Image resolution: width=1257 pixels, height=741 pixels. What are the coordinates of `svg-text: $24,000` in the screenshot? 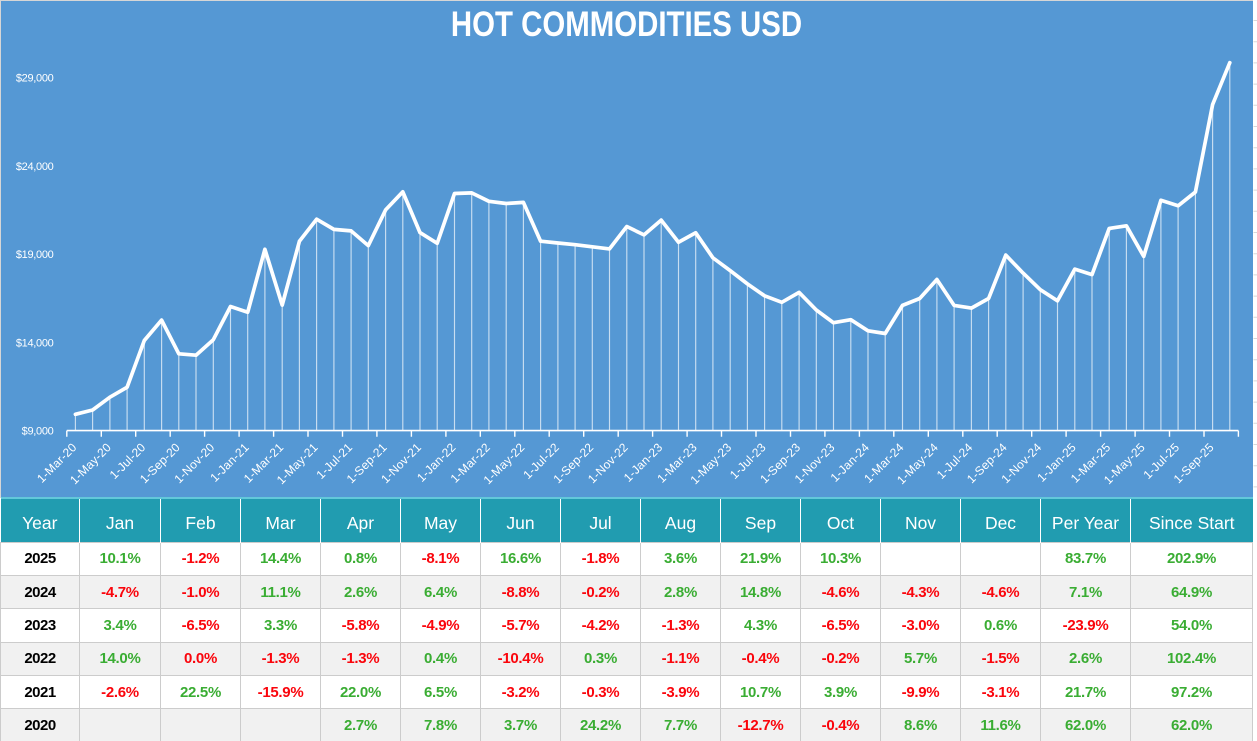 It's located at (35, 167).